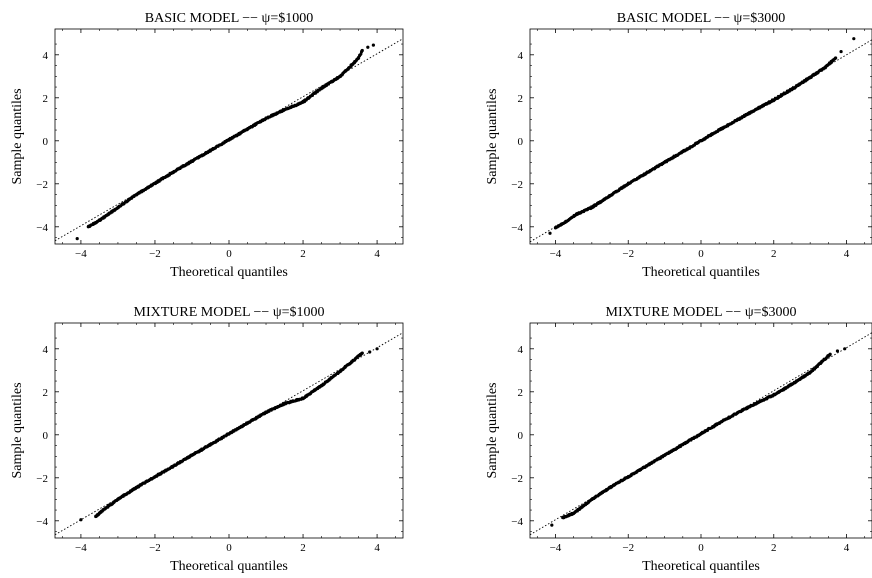  What do you see at coordinates (701, 312) in the screenshot?
I see `panel-title: MIXTURE MODEL −− ψ=$3000` at bounding box center [701, 312].